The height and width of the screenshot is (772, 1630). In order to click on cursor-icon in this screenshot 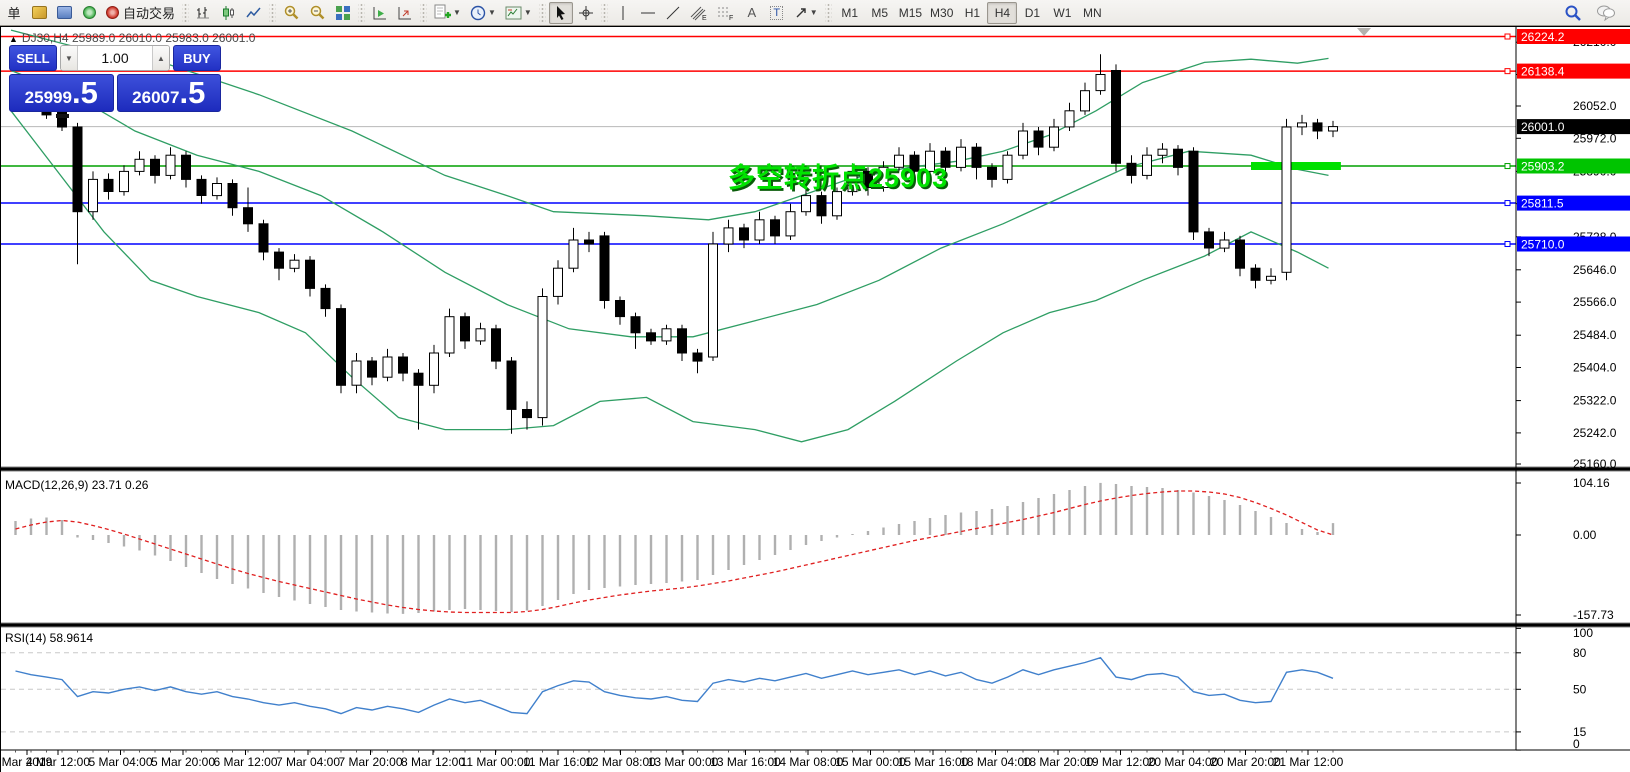, I will do `click(560, 12)`.